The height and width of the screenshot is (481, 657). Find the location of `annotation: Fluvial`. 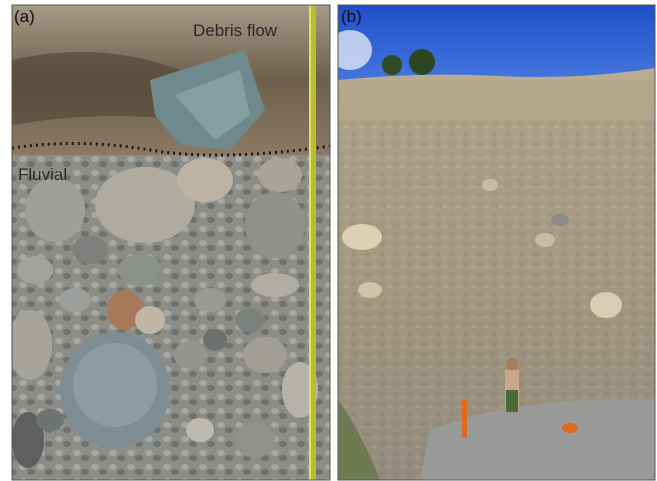

annotation: Fluvial is located at coordinates (42, 174).